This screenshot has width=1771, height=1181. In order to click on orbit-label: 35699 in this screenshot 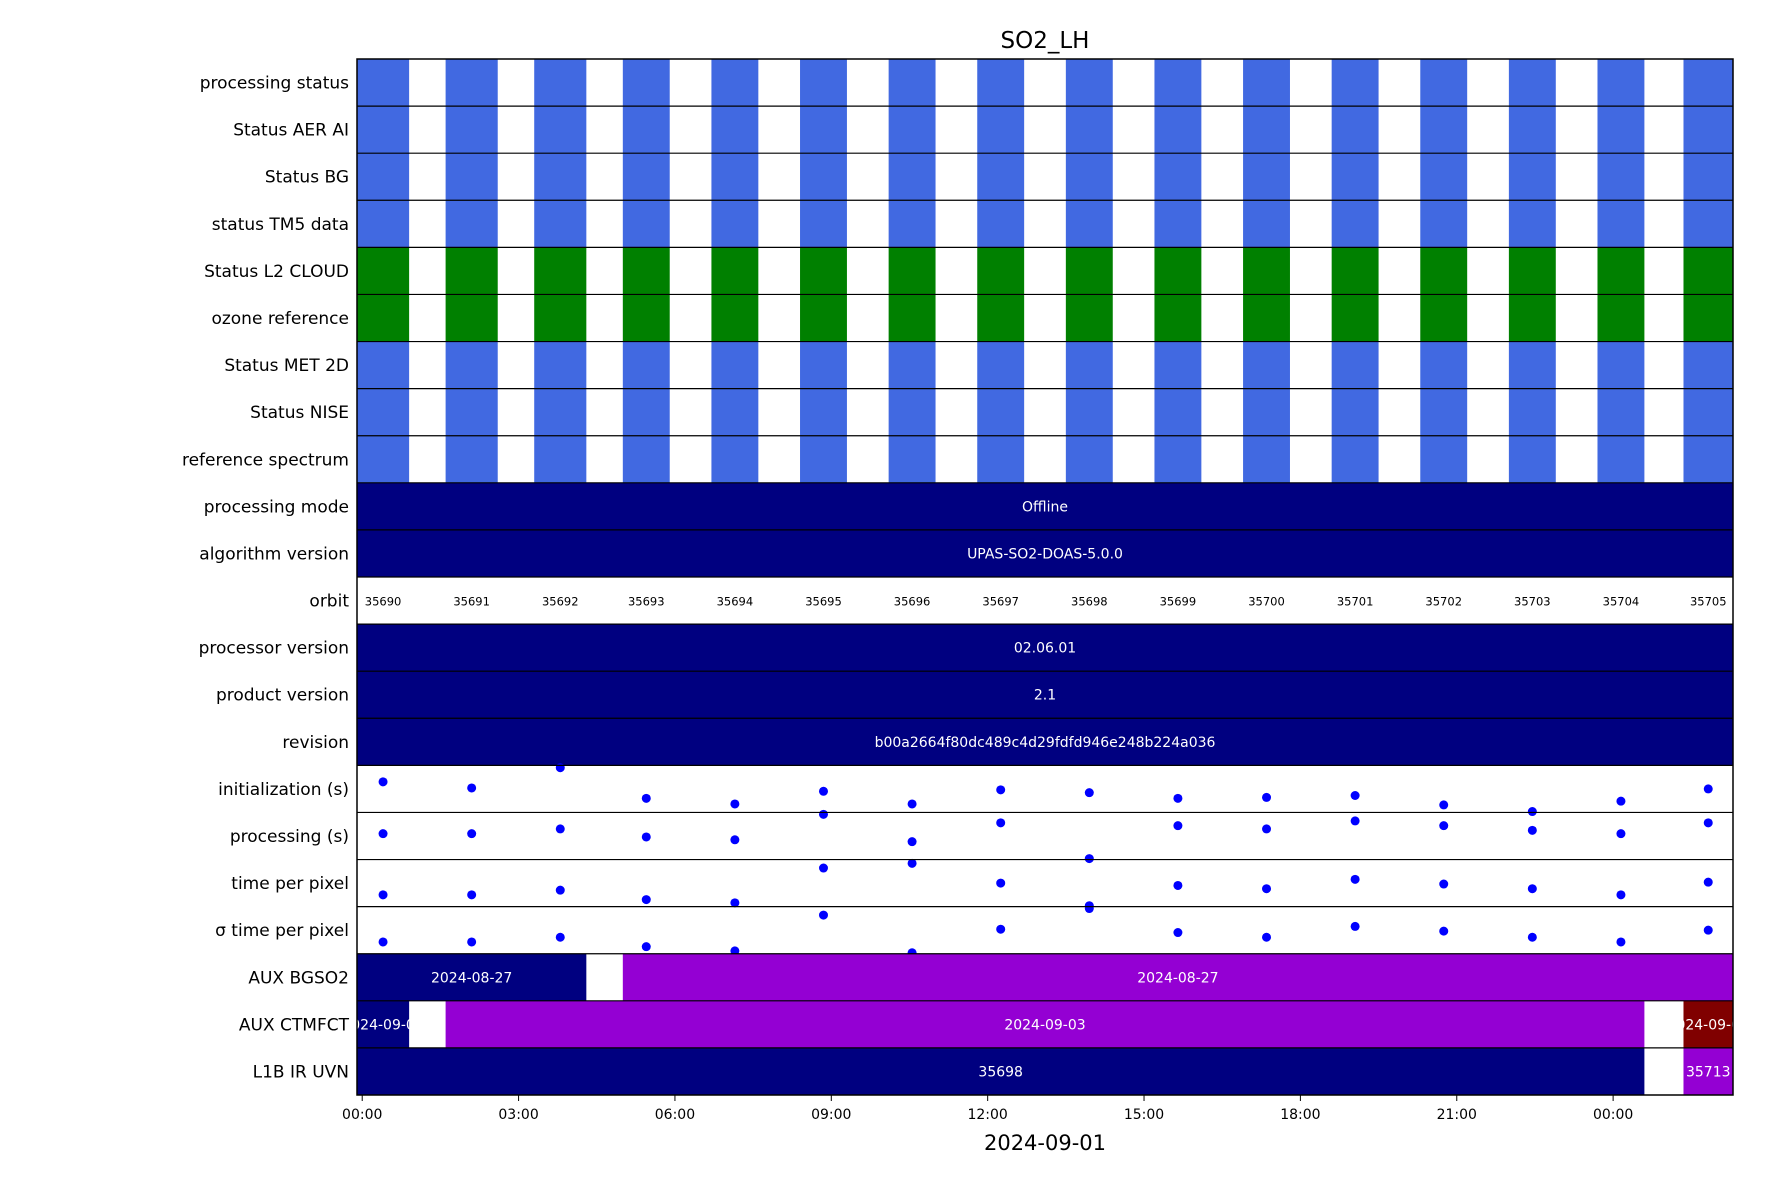, I will do `click(1178, 602)`.